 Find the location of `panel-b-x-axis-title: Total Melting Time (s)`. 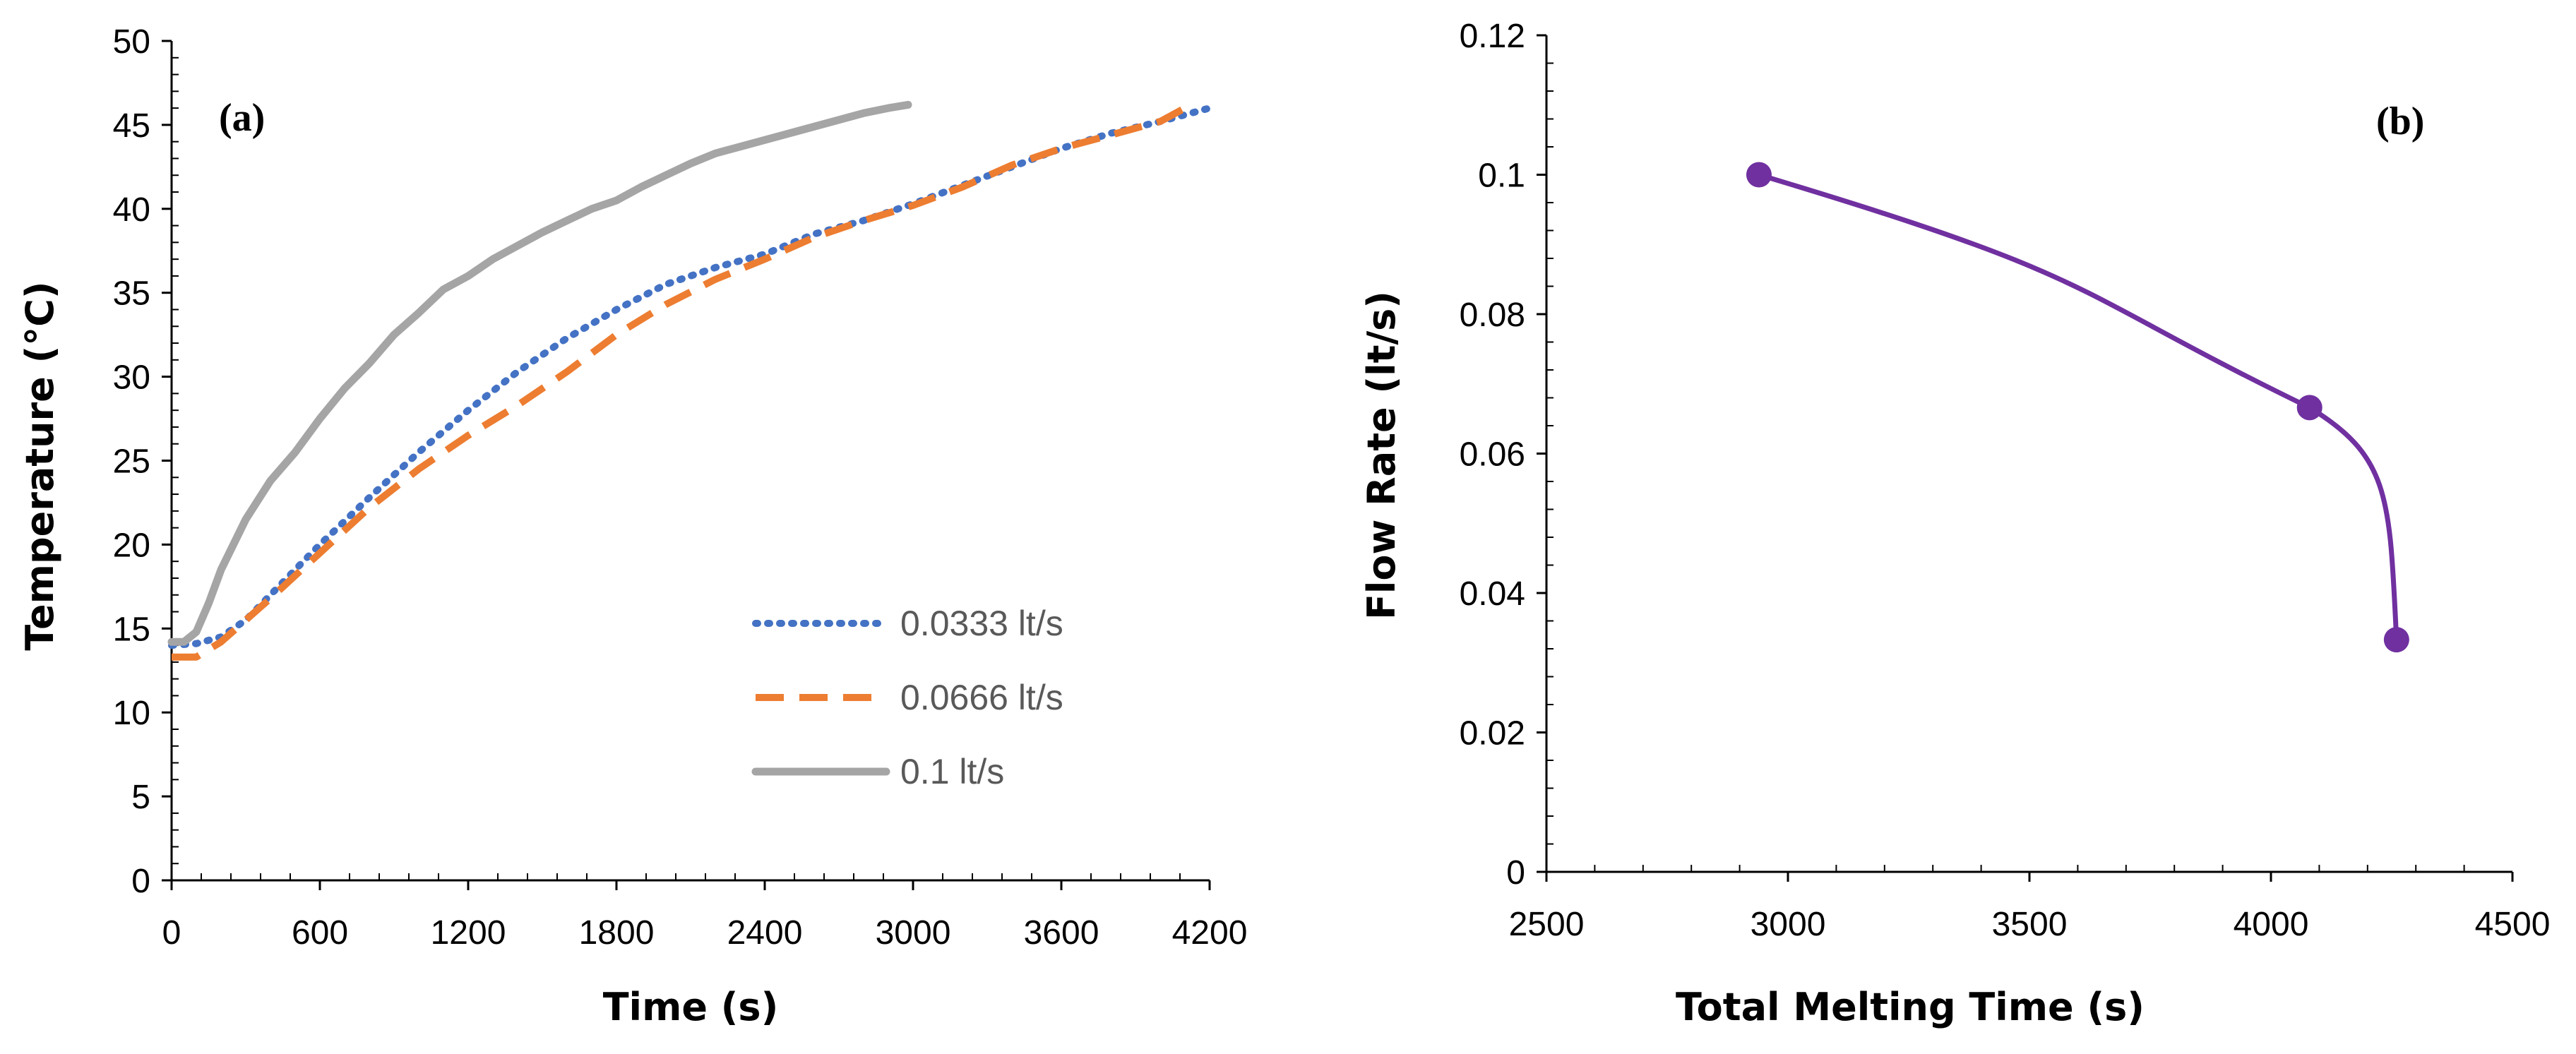

panel-b-x-axis-title: Total Melting Time (s) is located at coordinates (1910, 1007).